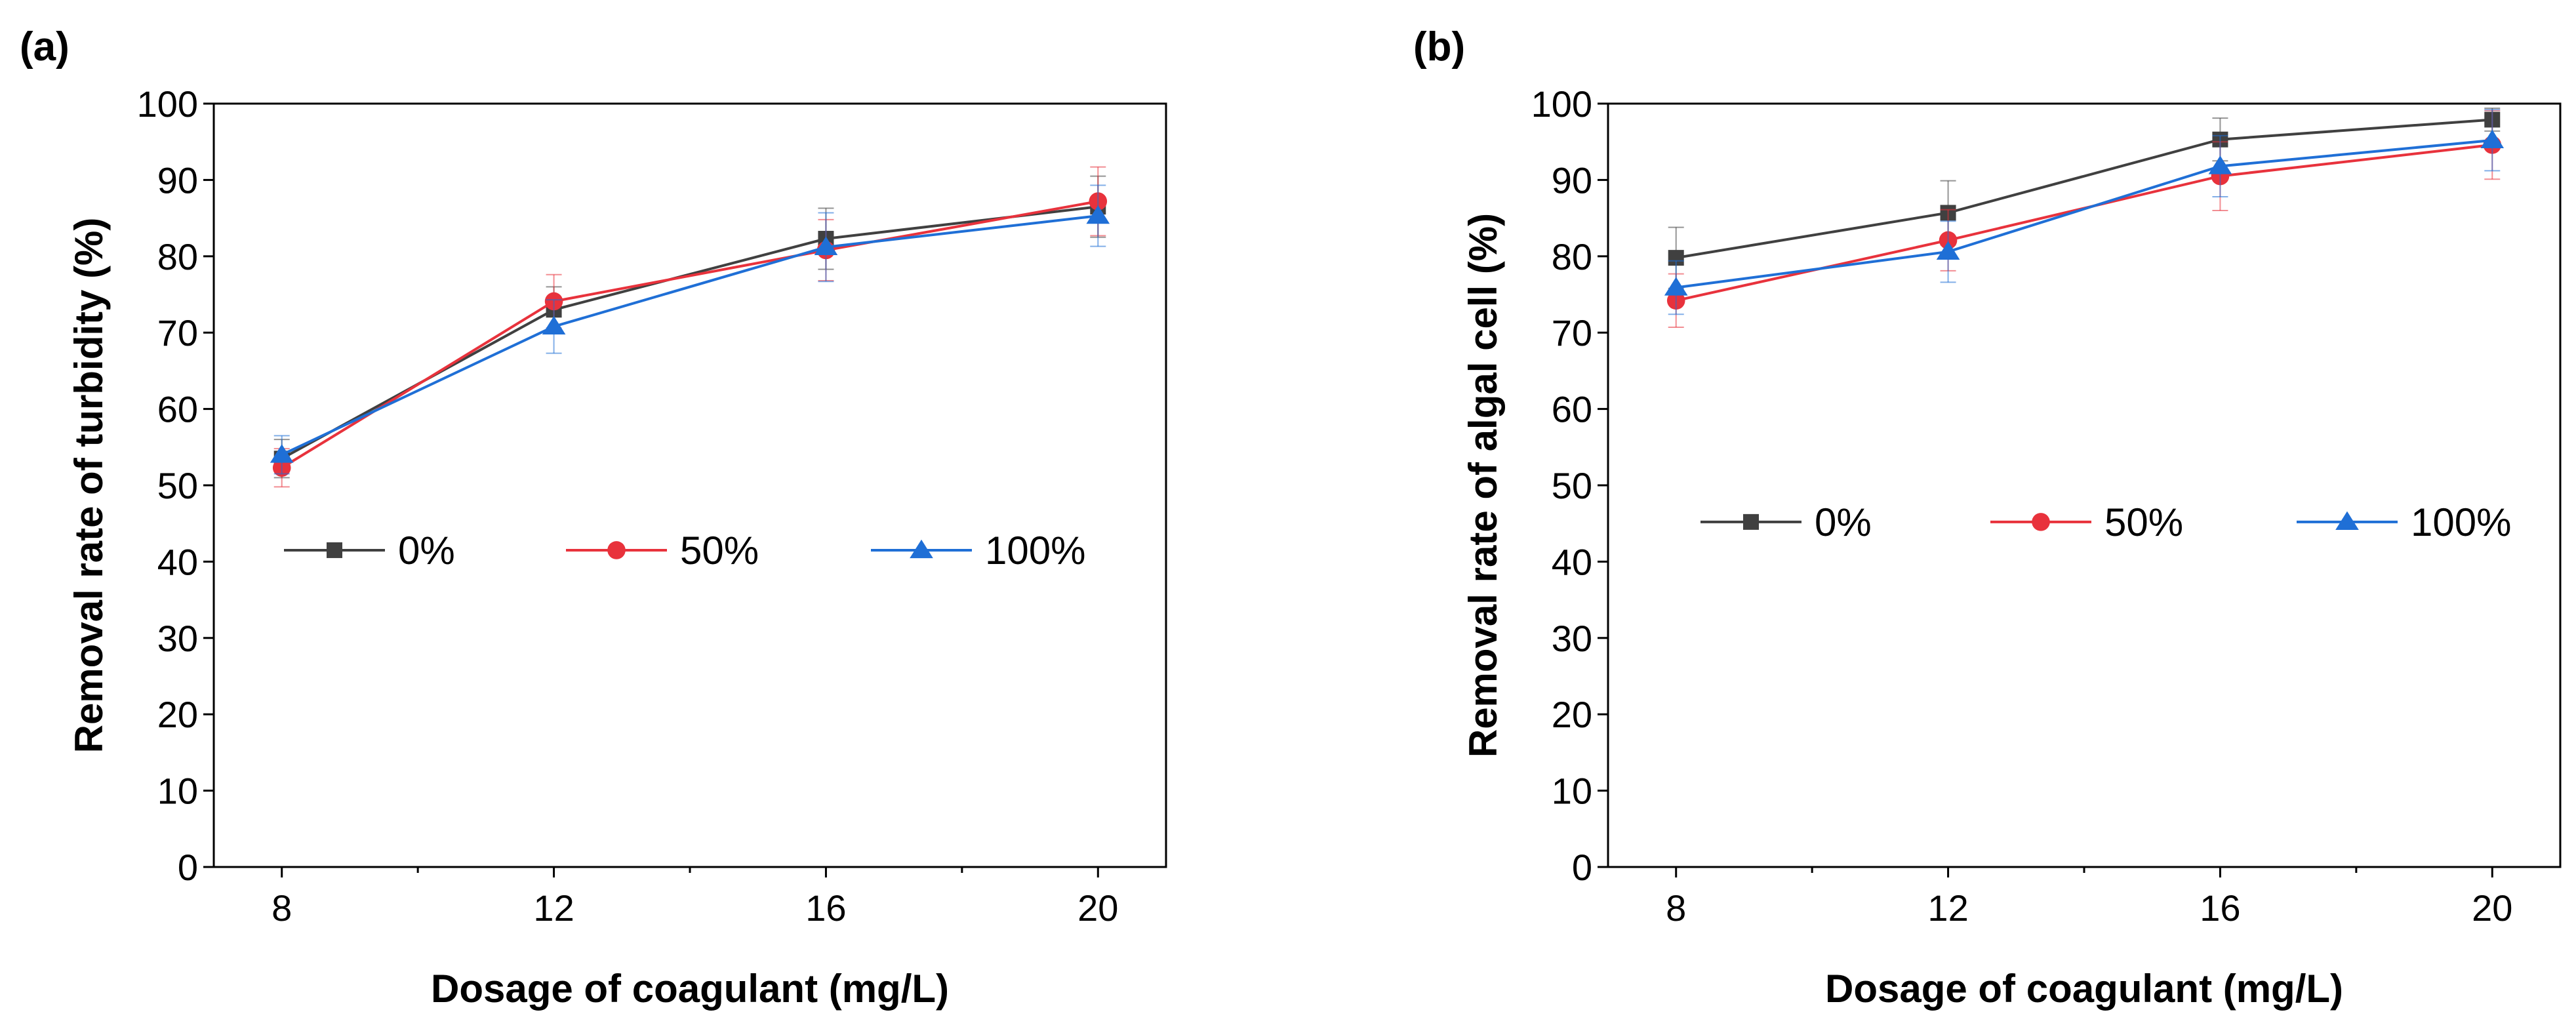 The width and height of the screenshot is (2576, 1027). I want to click on series-0pct, so click(2084, 198).